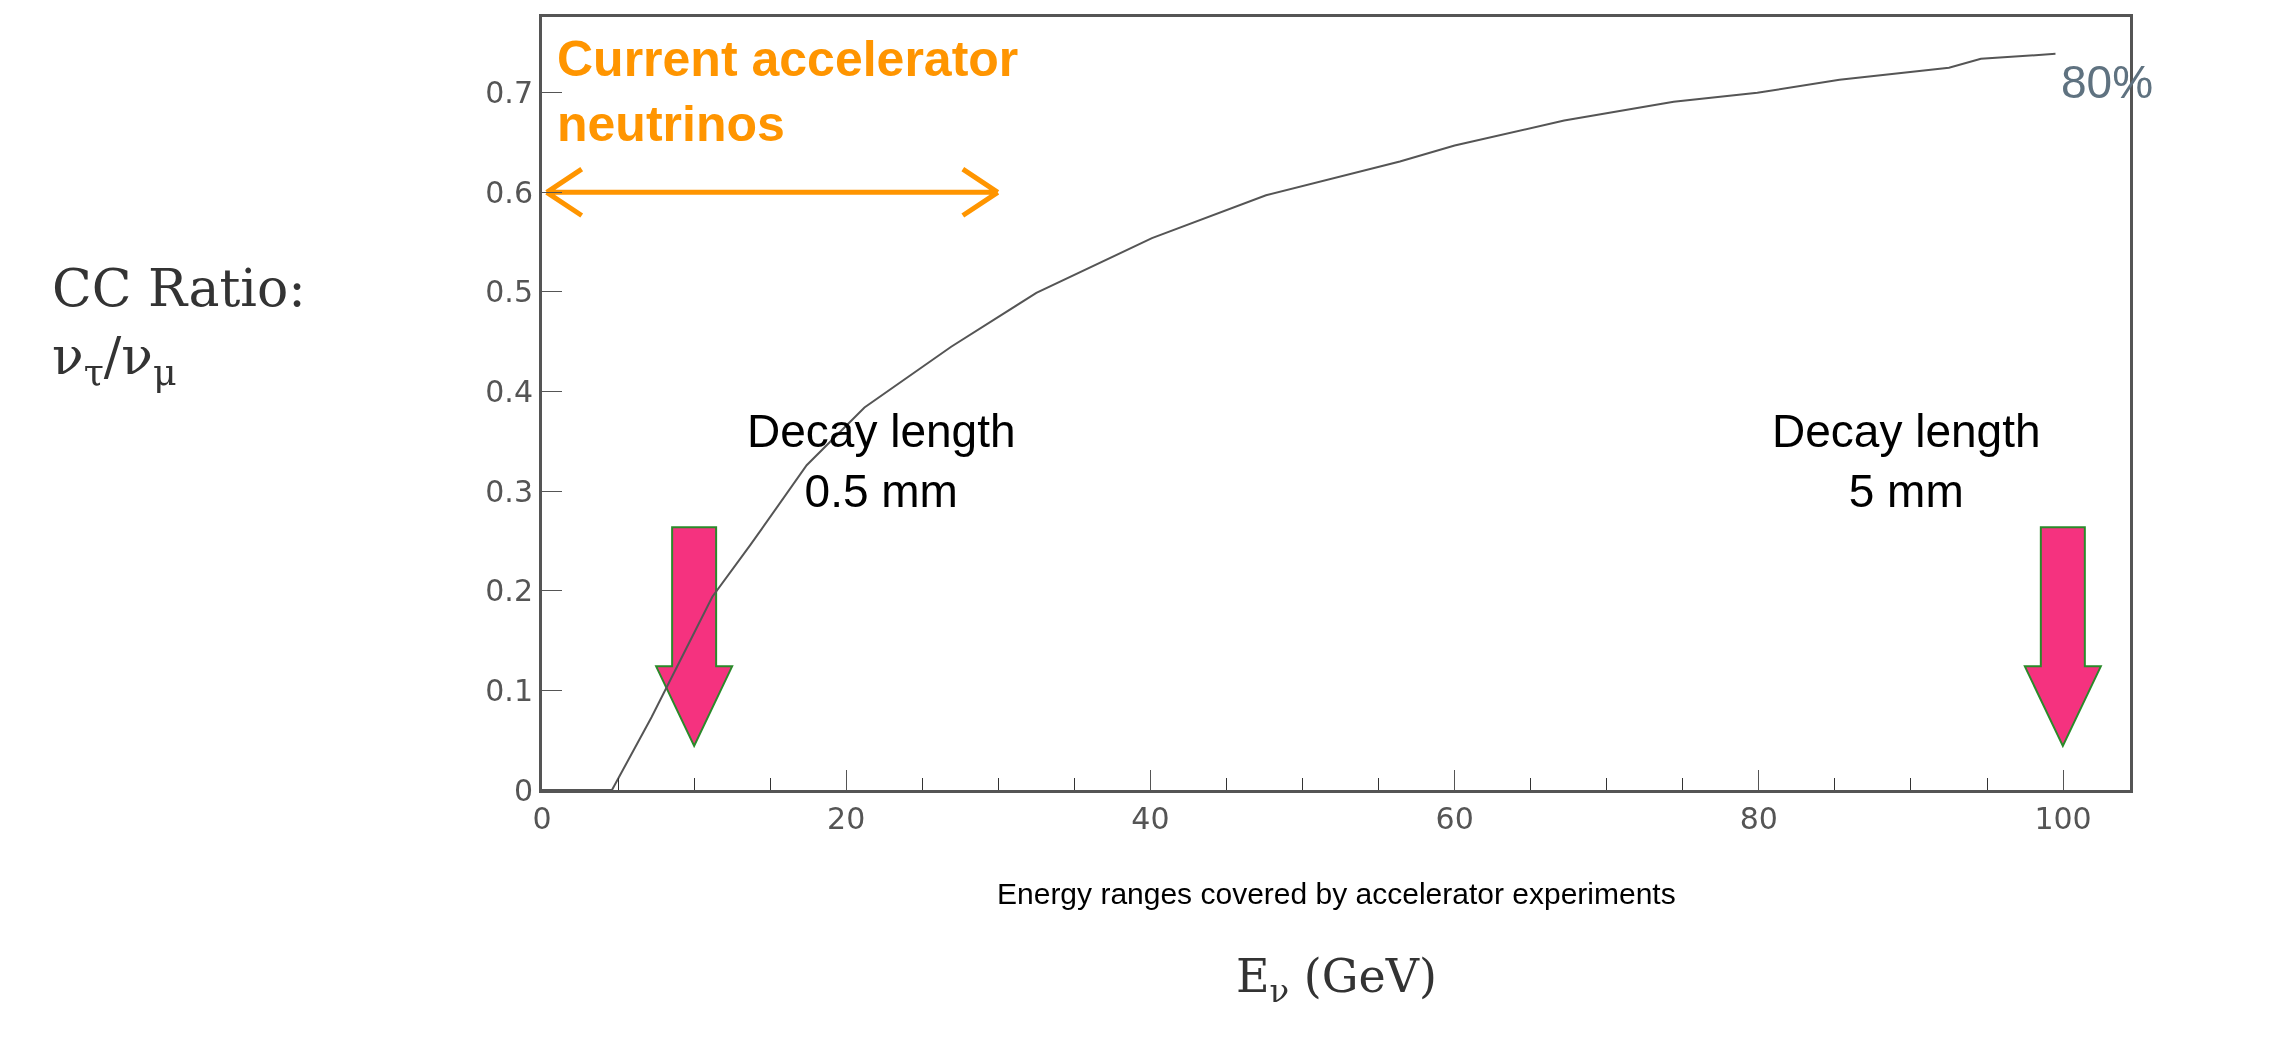 The height and width of the screenshot is (1037, 2269). I want to click on annotation: Current accelerator neutrinos, so click(788, 91).